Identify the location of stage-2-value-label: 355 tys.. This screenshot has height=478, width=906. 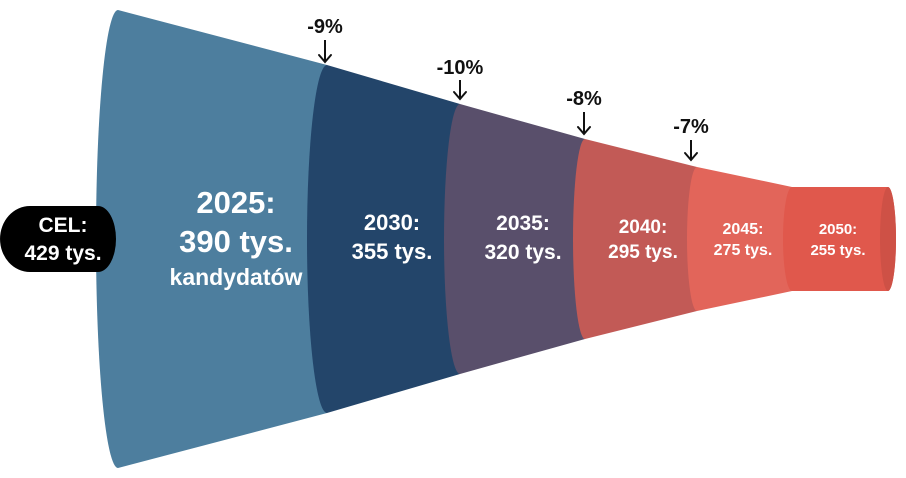
(392, 251).